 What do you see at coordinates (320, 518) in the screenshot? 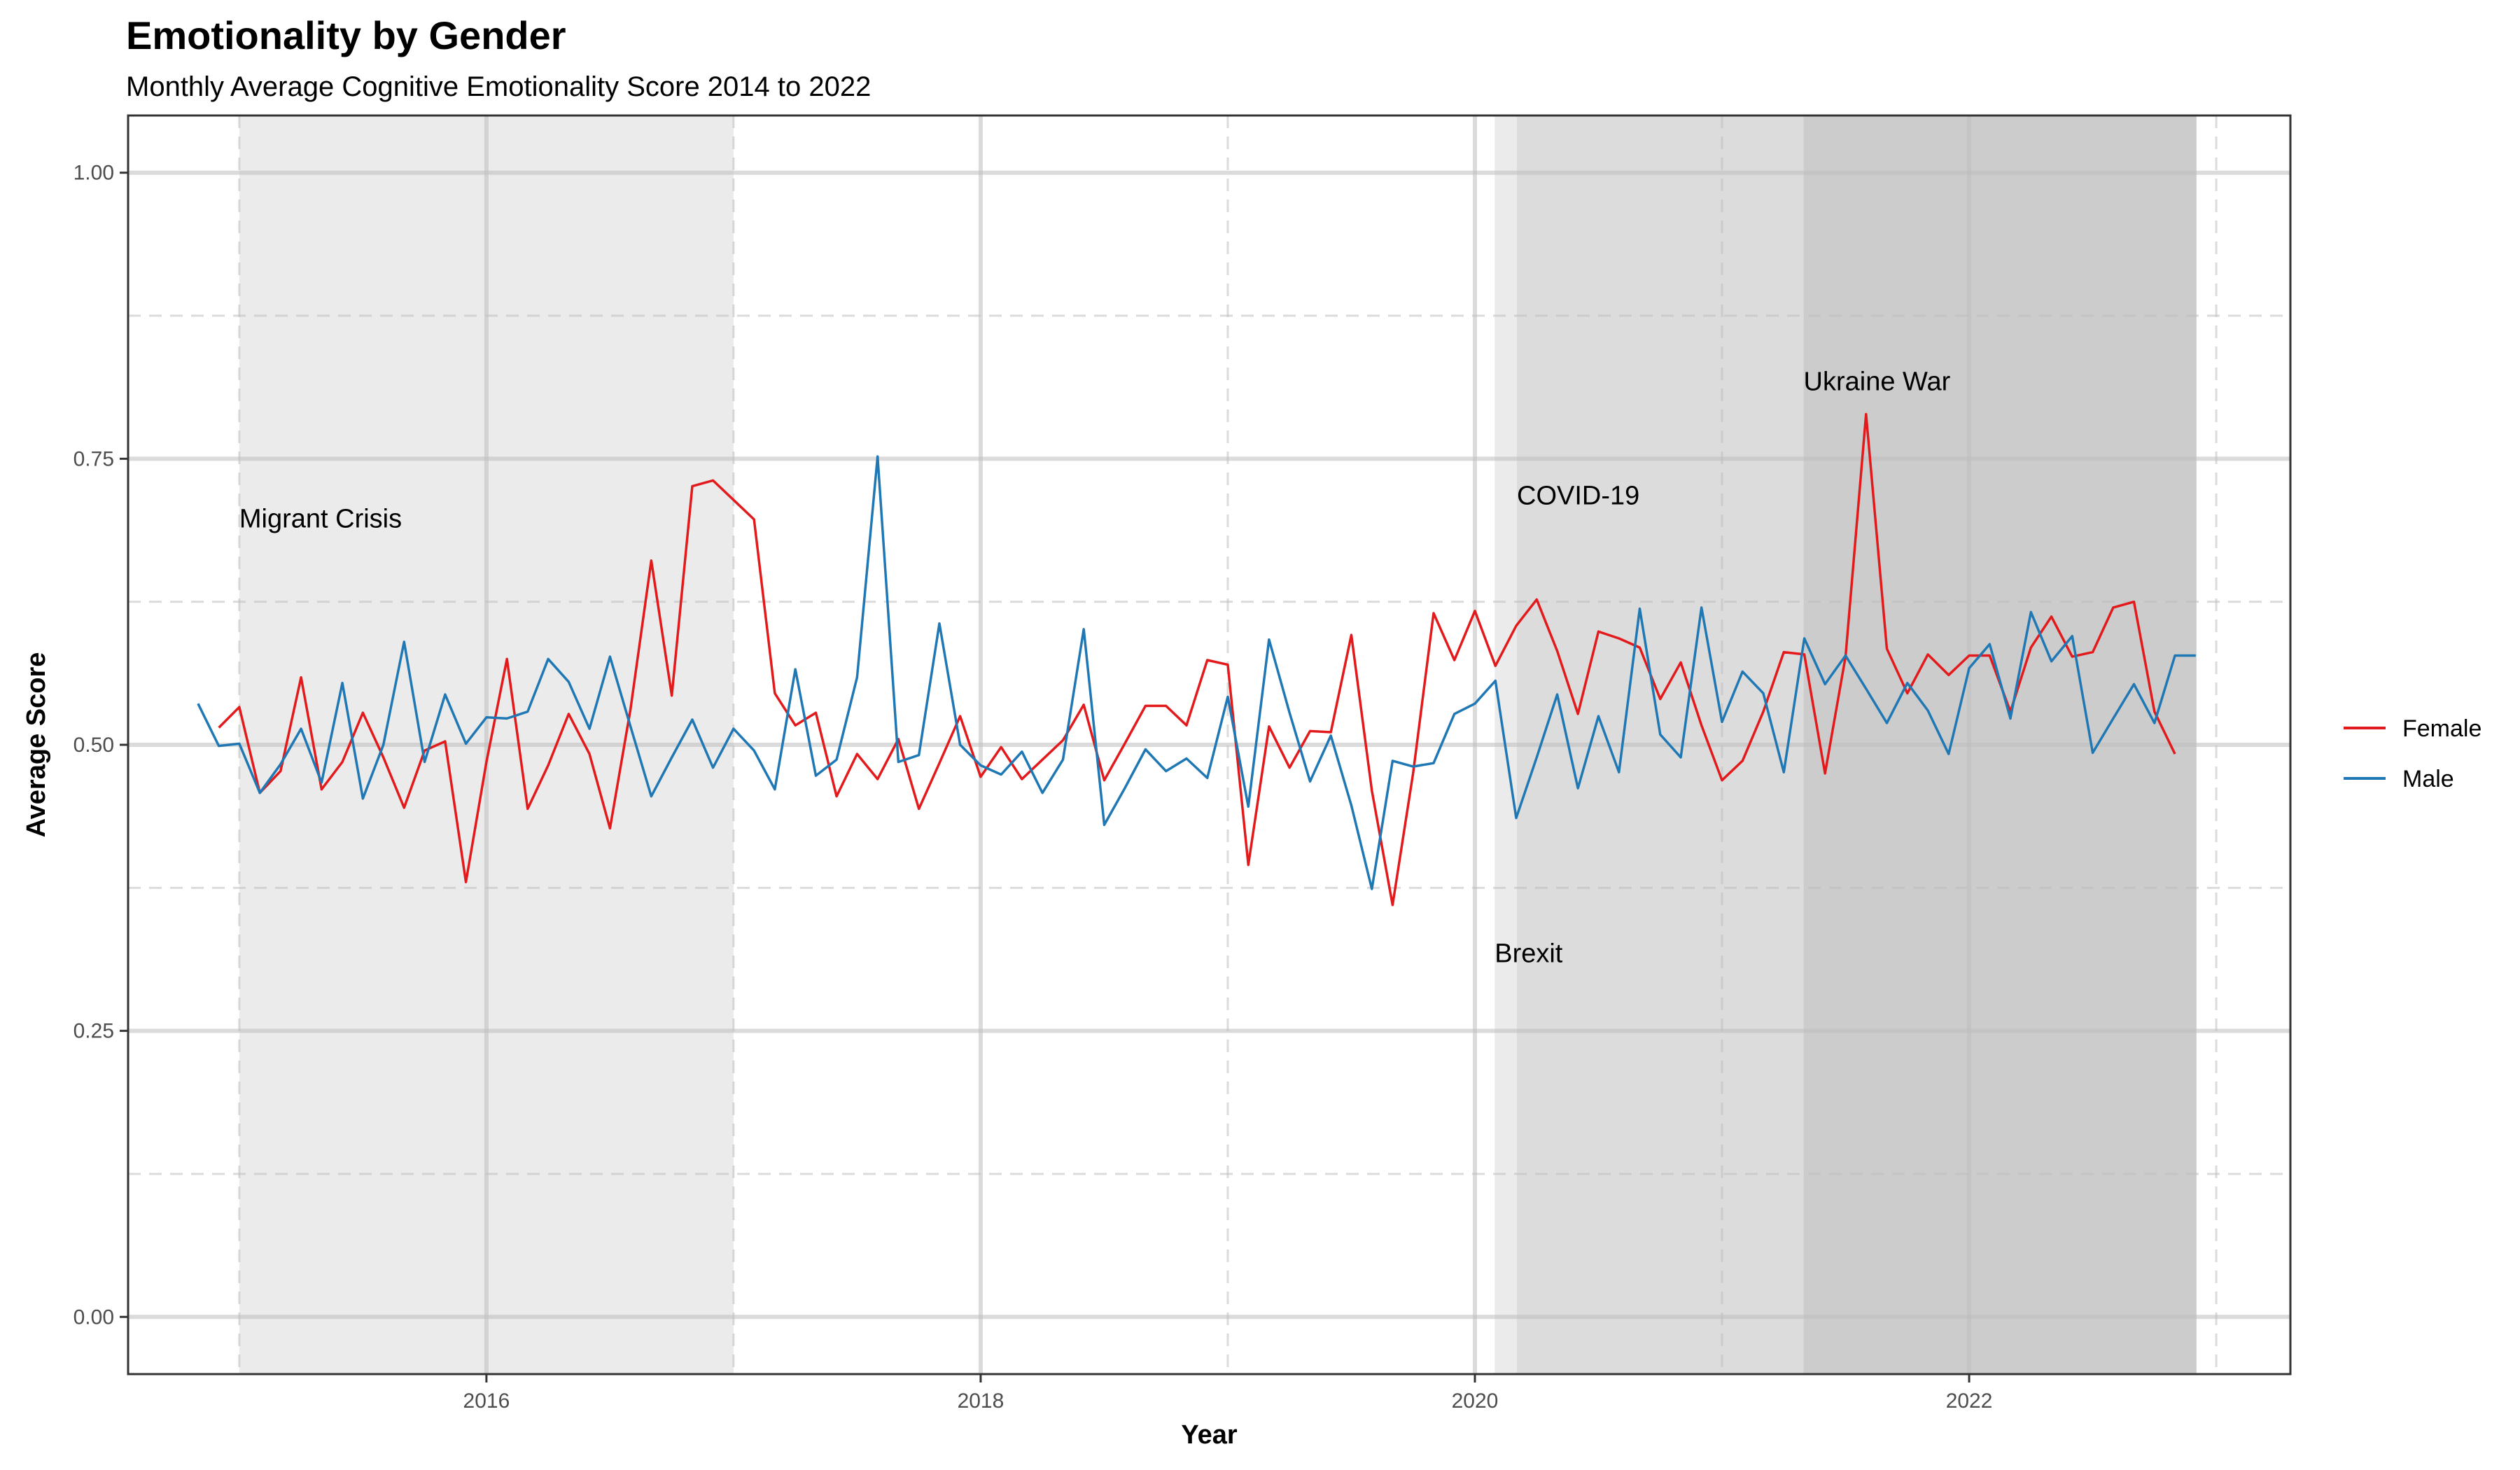
I see `annotation-migrant-crisis: Migrant Crisis` at bounding box center [320, 518].